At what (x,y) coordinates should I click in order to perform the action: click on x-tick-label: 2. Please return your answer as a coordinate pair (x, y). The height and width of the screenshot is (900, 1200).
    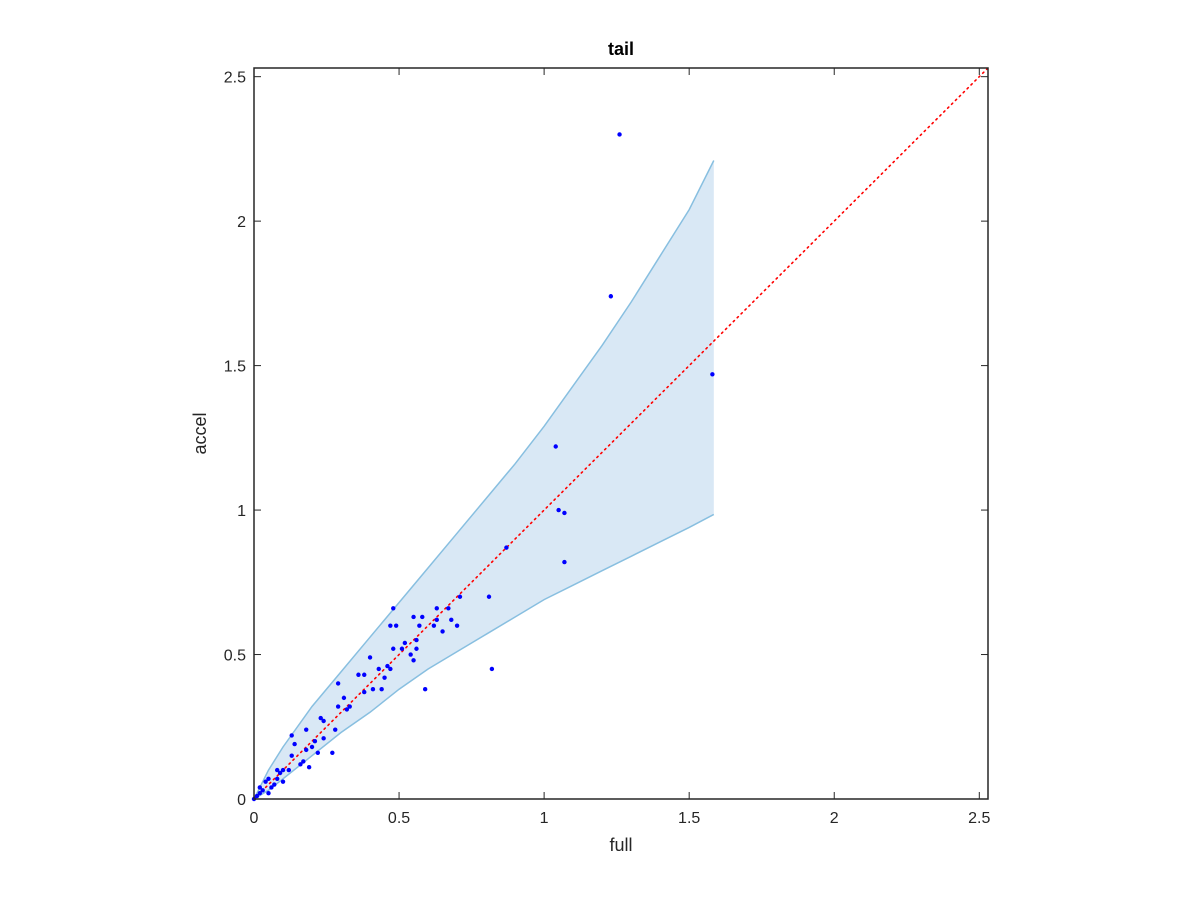
    Looking at the image, I should click on (834, 818).